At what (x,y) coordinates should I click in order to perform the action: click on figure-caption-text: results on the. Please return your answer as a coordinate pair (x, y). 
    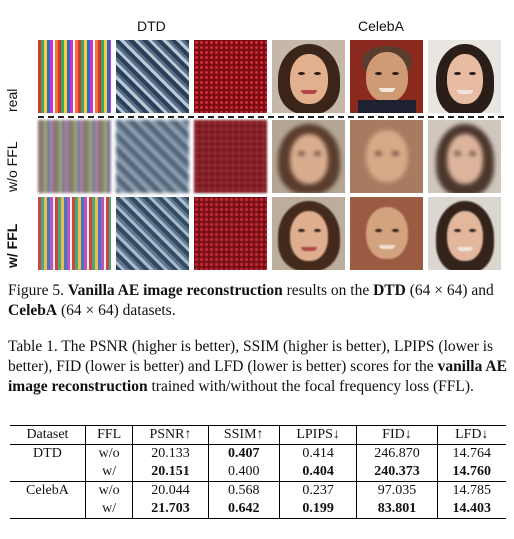
    Looking at the image, I should click on (328, 290).